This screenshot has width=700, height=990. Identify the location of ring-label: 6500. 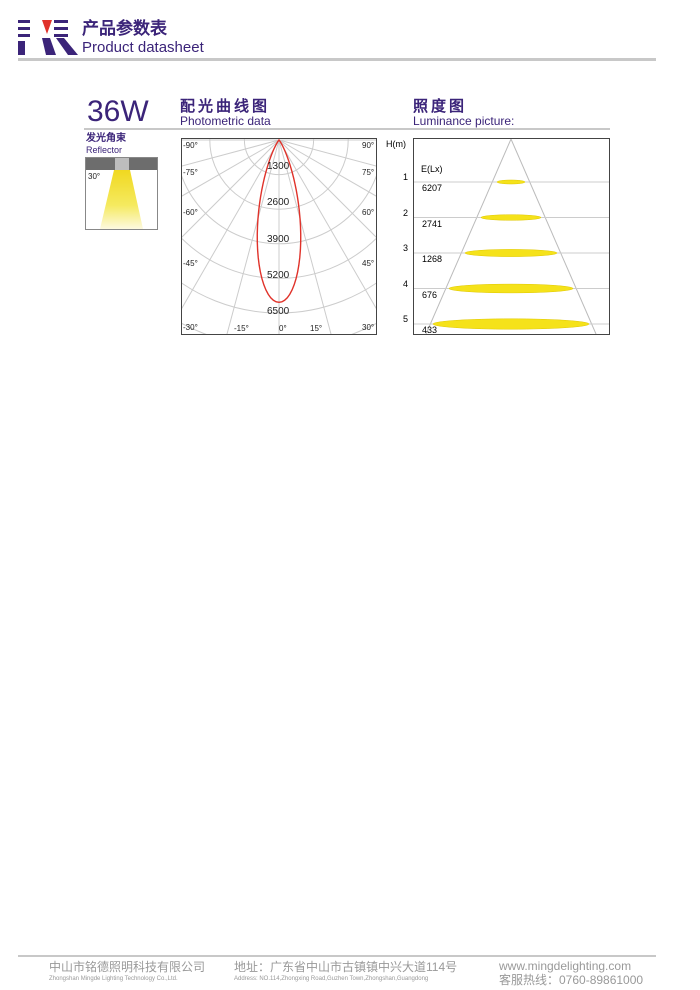
(278, 311).